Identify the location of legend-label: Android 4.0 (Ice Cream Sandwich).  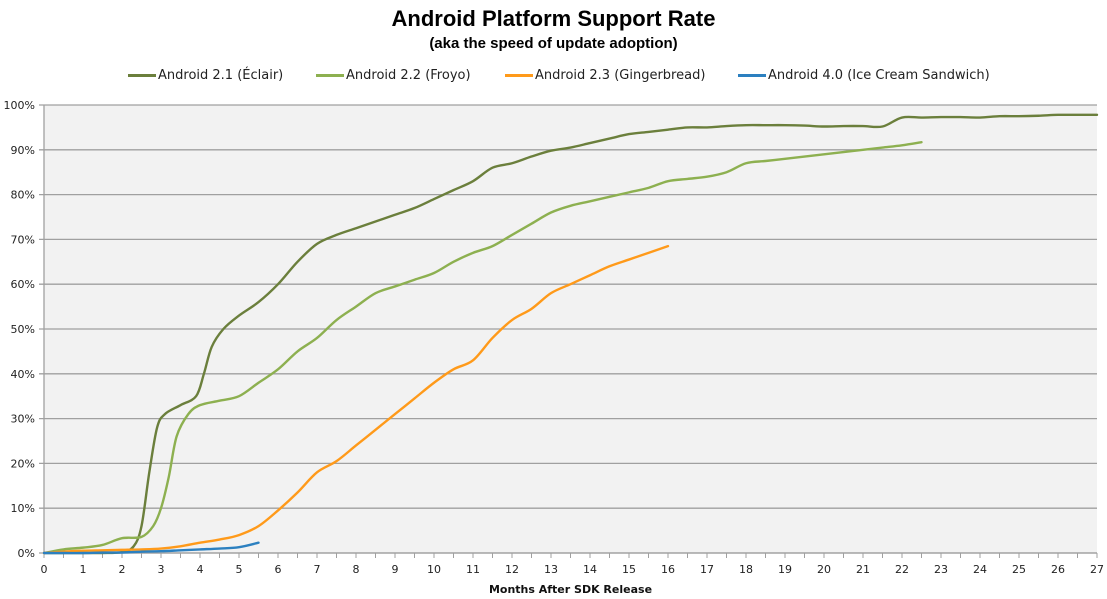
(879, 75).